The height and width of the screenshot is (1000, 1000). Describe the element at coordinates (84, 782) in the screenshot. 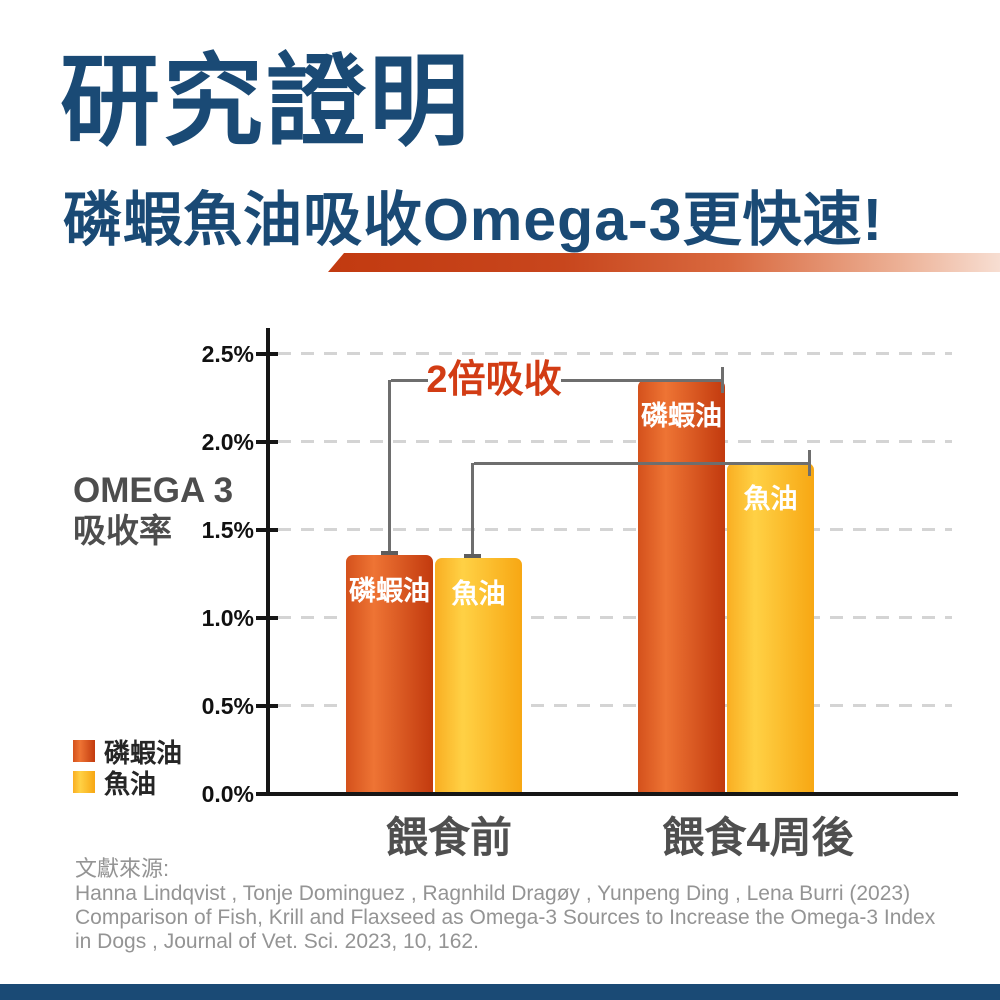

I see `legend-swatch-fish` at that location.